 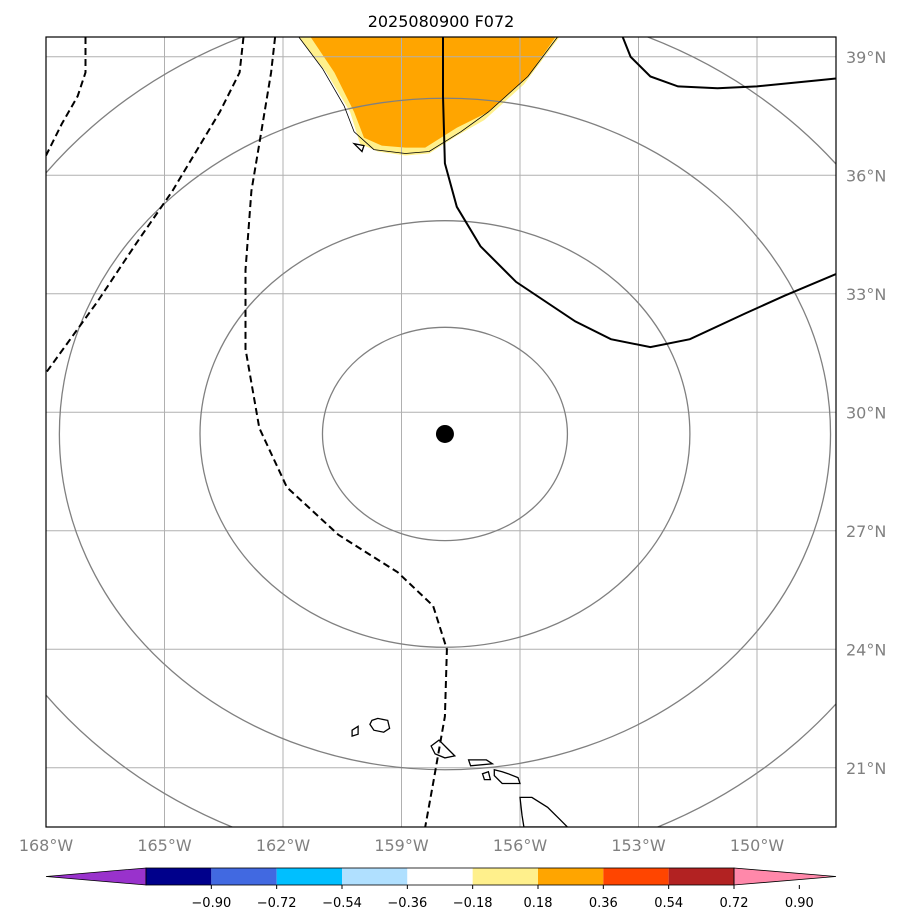 What do you see at coordinates (342, 903) in the screenshot?
I see `colorbar-tick-label: −0.54` at bounding box center [342, 903].